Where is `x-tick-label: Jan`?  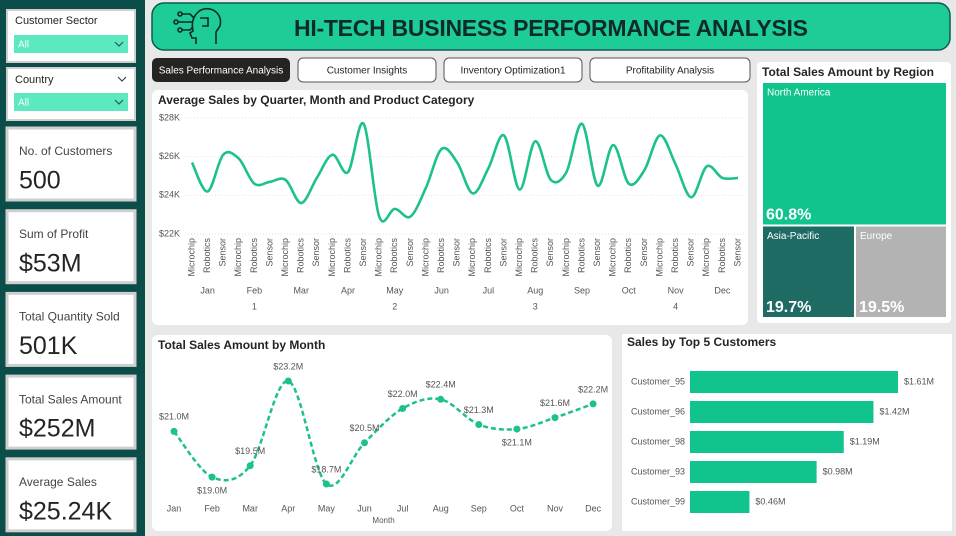 x-tick-label: Jan is located at coordinates (174, 508).